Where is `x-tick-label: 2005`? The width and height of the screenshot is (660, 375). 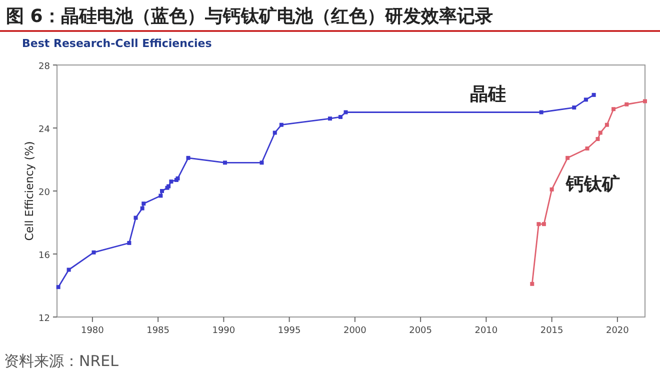
x-tick-label: 2005 is located at coordinates (420, 331).